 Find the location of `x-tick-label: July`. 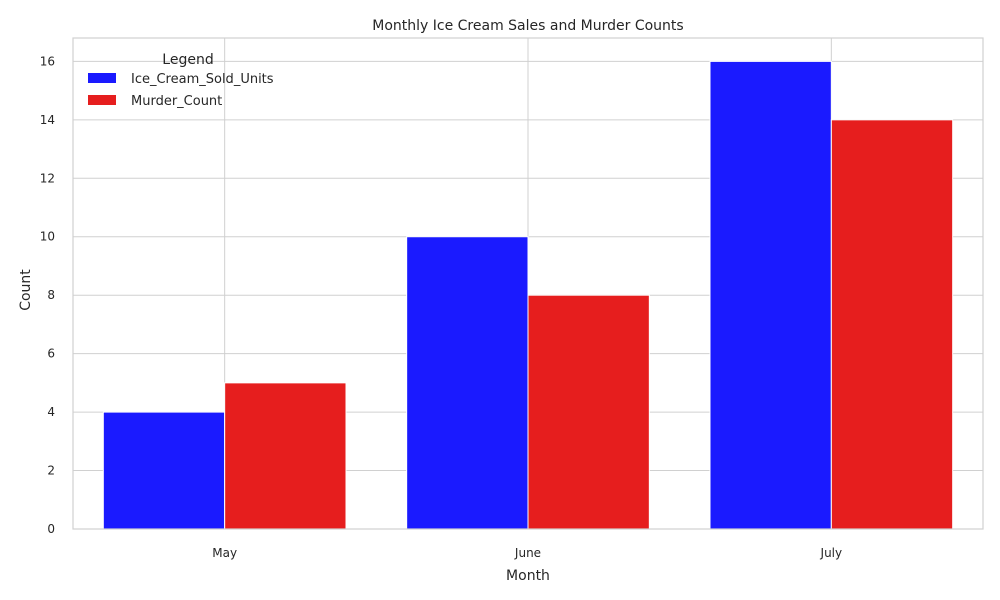

x-tick-label: July is located at coordinates (831, 553).